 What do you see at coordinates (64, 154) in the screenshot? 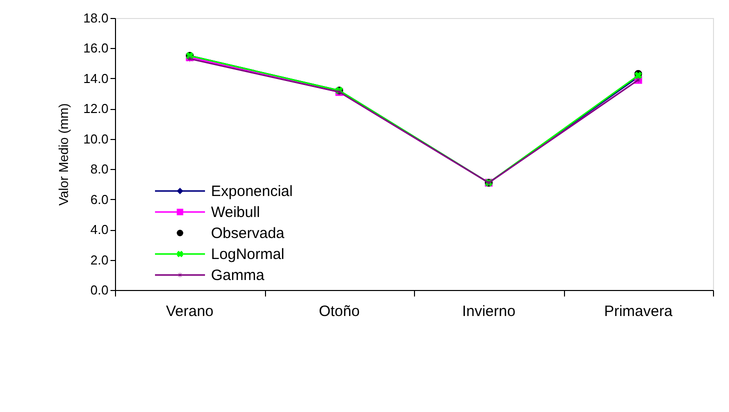
I see `y-axis-title: Valor Medio (mm)` at bounding box center [64, 154].